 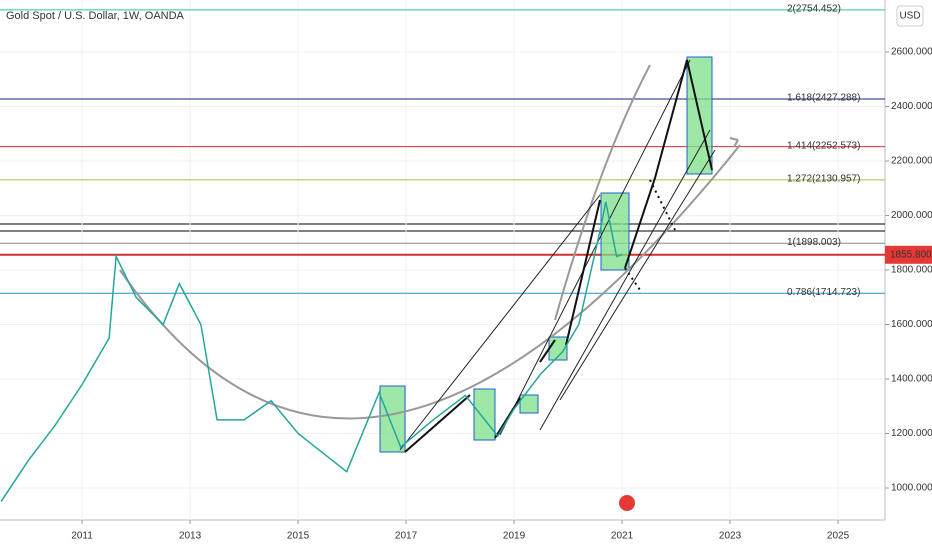 I want to click on fib-label: 1(1898.003), so click(x=814, y=242).